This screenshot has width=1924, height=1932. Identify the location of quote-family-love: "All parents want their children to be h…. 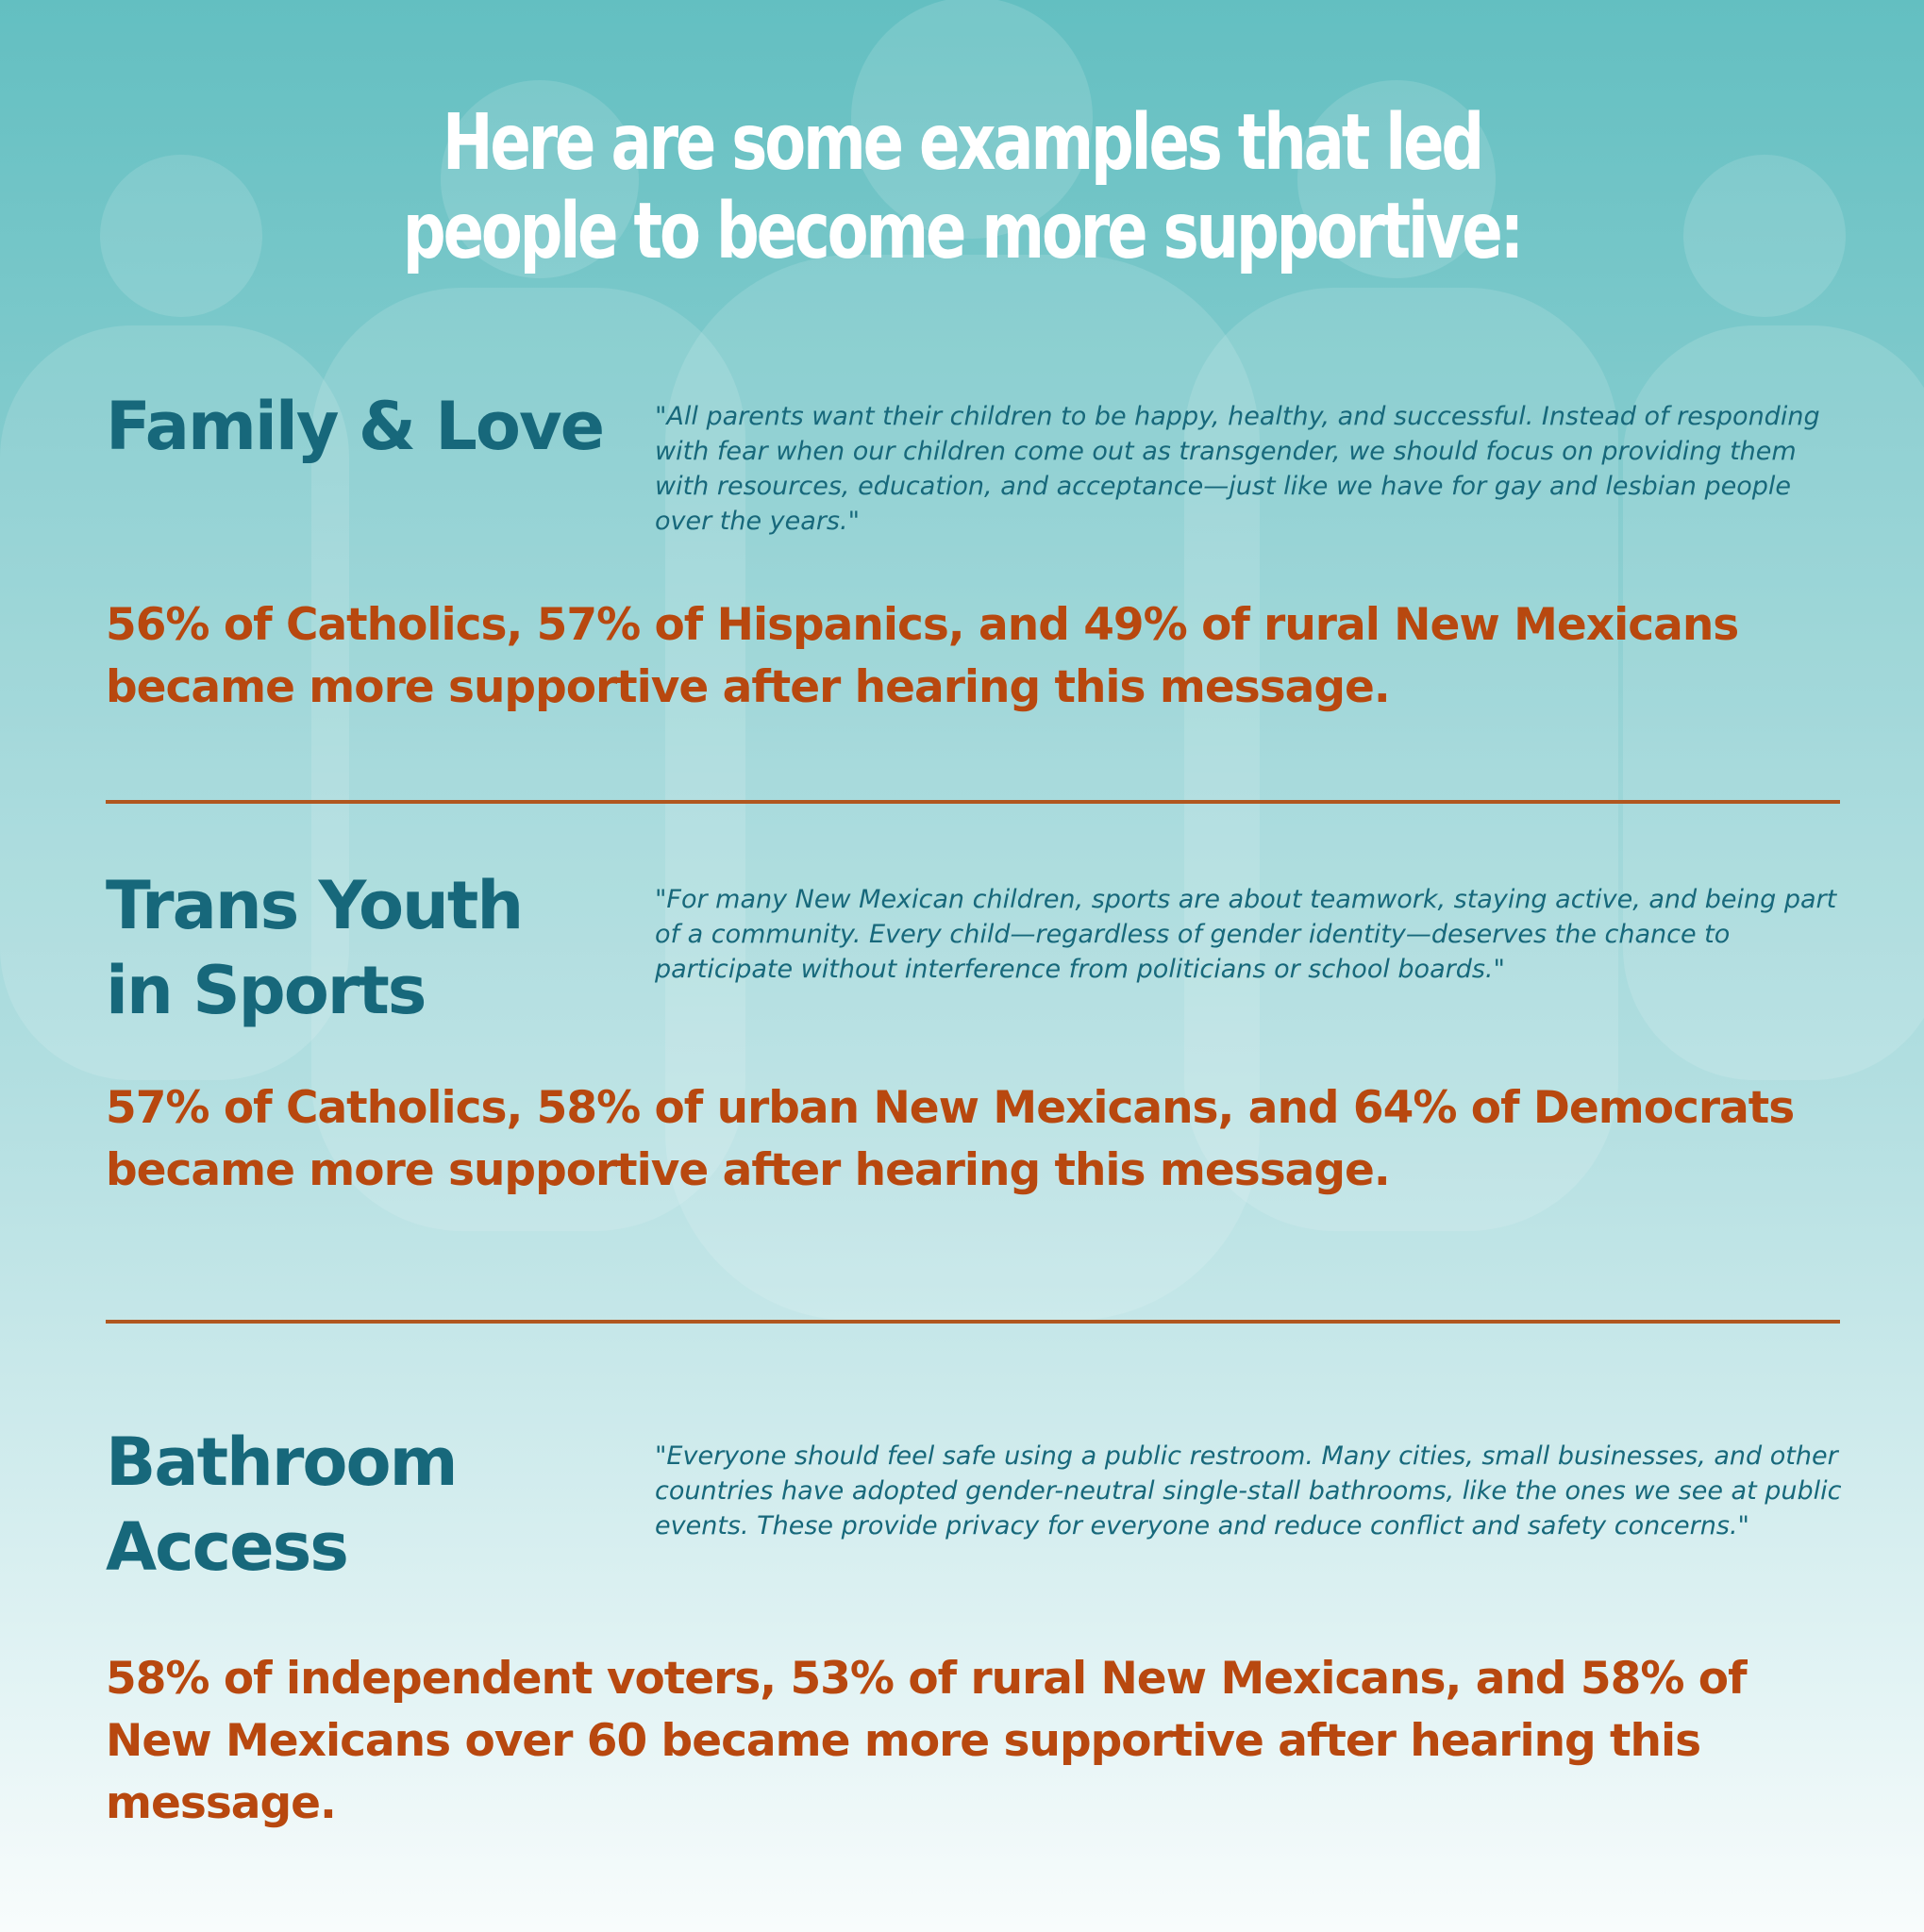
(1237, 469).